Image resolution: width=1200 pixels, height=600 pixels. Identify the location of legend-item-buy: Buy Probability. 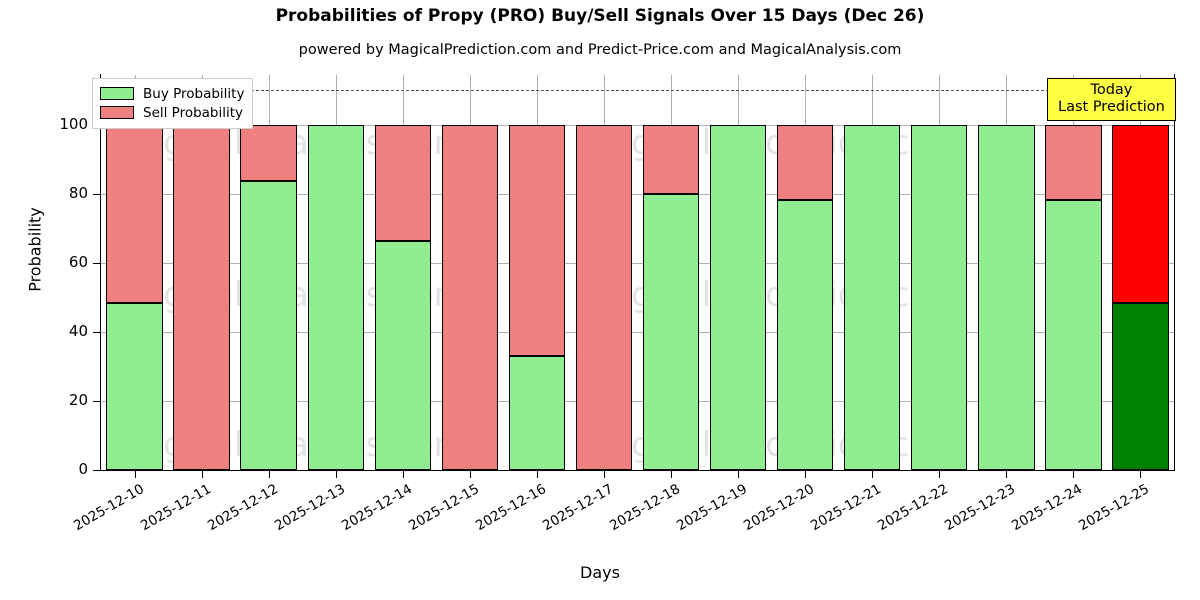
(172, 93).